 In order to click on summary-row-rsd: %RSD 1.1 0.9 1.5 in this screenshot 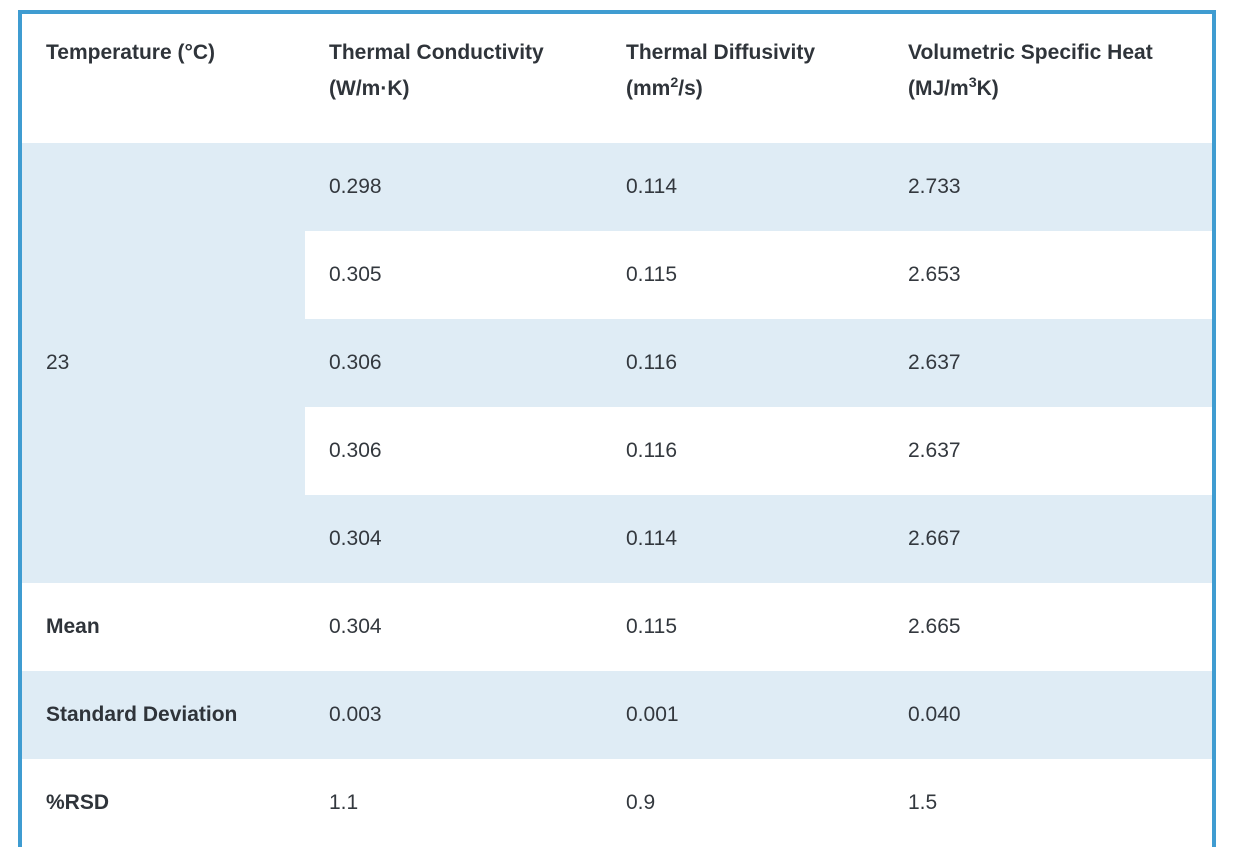, I will do `click(617, 803)`.